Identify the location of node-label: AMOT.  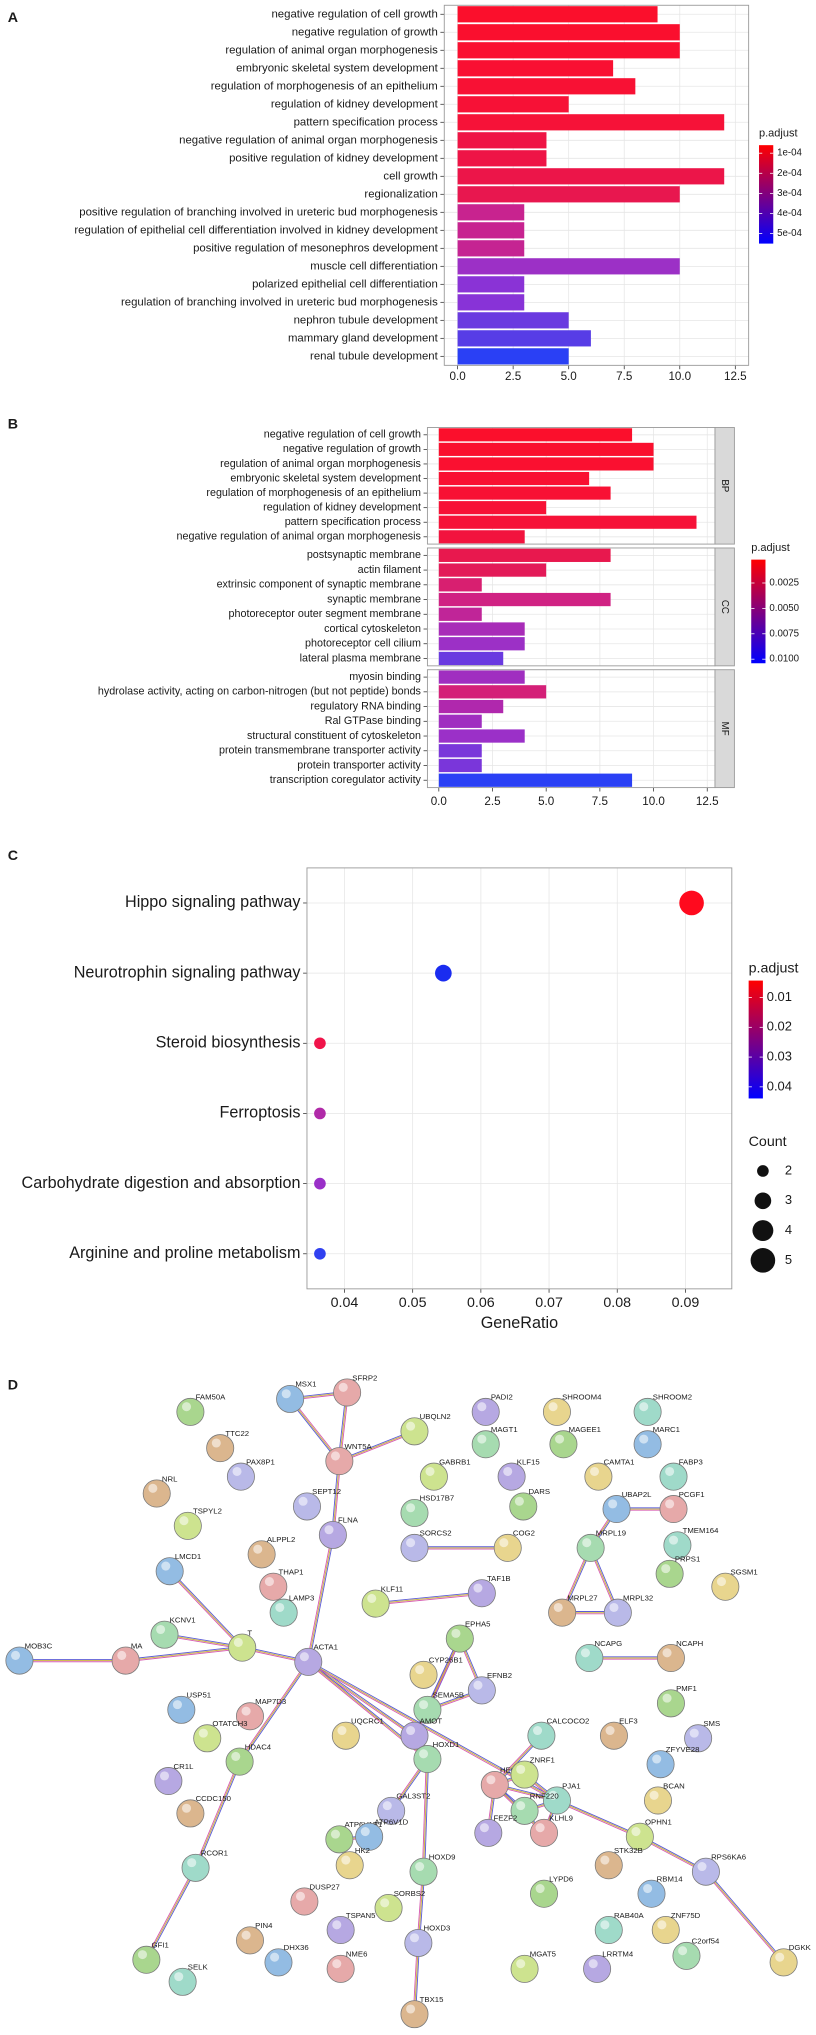
(431, 1721).